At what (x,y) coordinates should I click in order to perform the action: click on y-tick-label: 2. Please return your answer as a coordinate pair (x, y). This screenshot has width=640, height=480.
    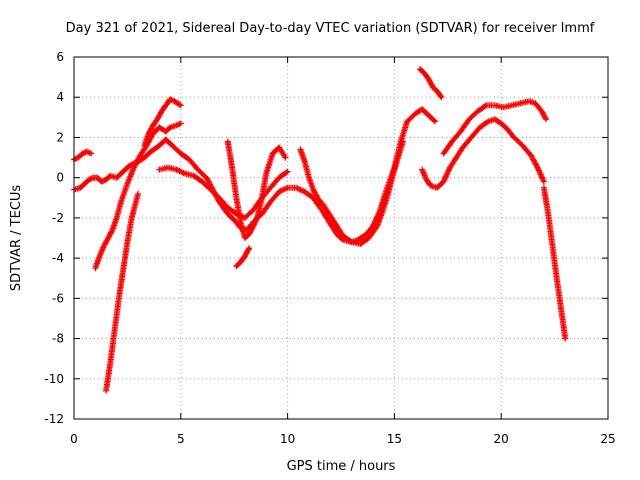
    Looking at the image, I should click on (60, 137).